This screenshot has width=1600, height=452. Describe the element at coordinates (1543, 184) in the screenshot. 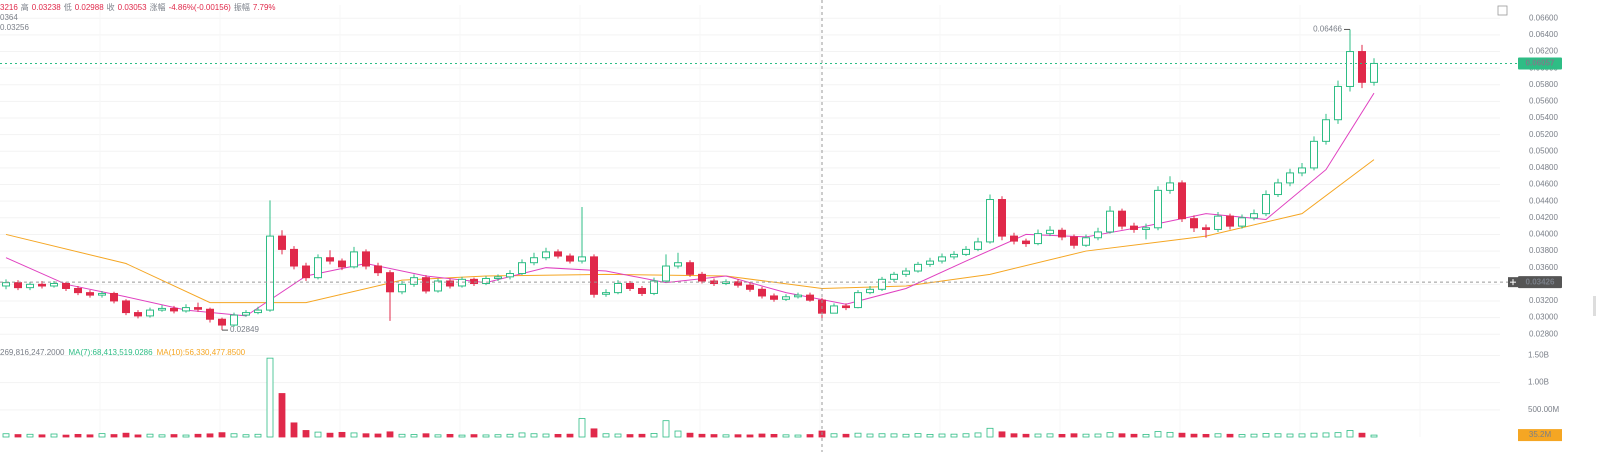

I see `y-tick-label: 0.04600` at that location.